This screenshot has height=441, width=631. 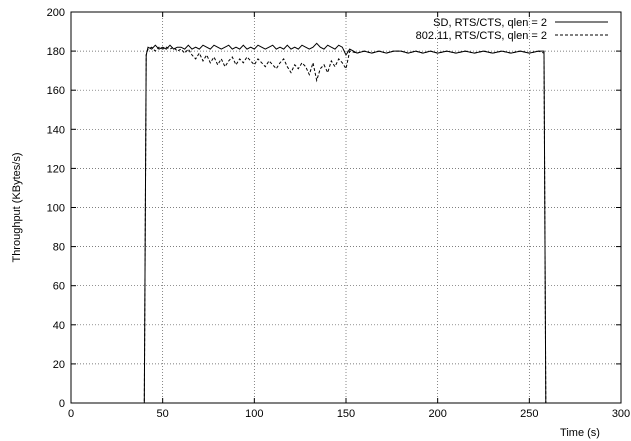 What do you see at coordinates (56, 130) in the screenshot?
I see `y-tick-label: 140` at bounding box center [56, 130].